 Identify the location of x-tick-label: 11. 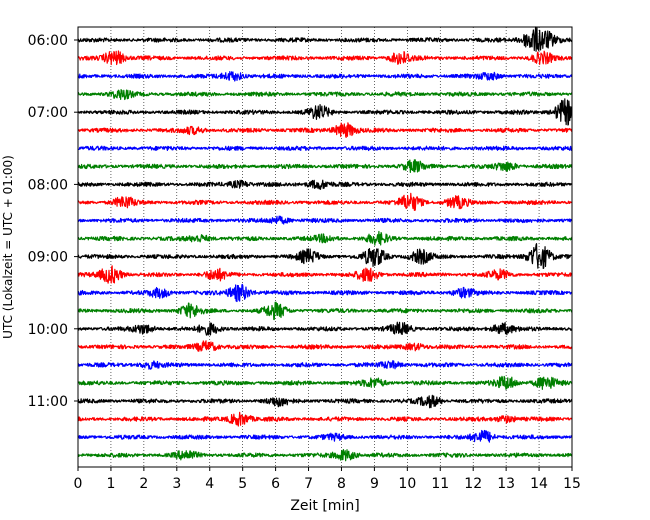
(440, 484).